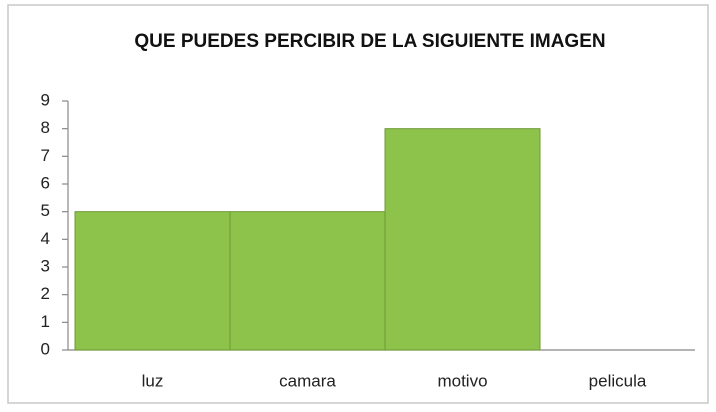 Image resolution: width=716 pixels, height=412 pixels. Describe the element at coordinates (153, 380) in the screenshot. I see `x-tick-label: luz` at that location.